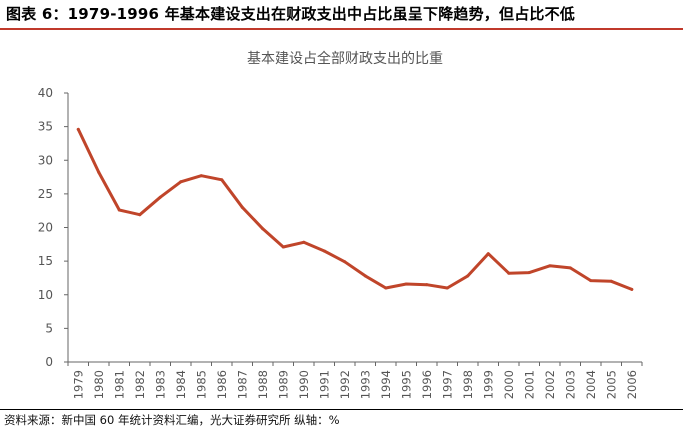 The width and height of the screenshot is (683, 432). Describe the element at coordinates (53, 227) in the screenshot. I see `y-axis: 0 5 10 15 20 25 30 35 40` at that location.